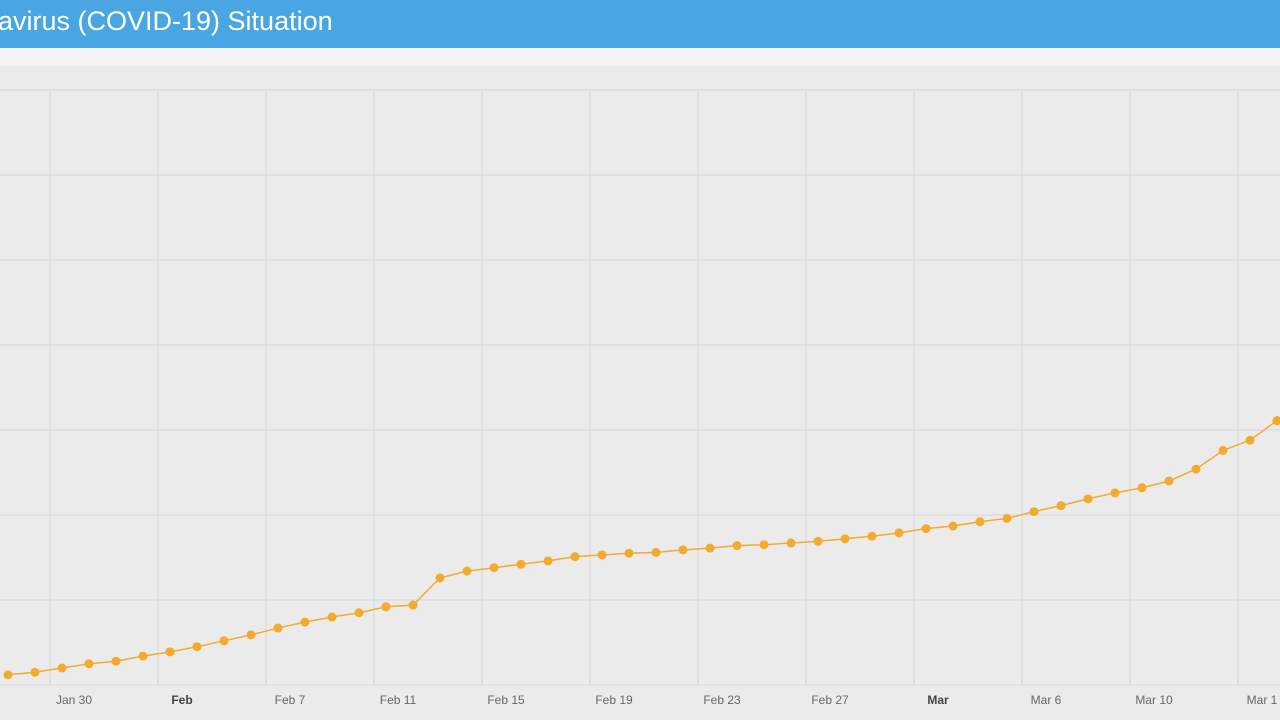 The height and width of the screenshot is (720, 1280). Describe the element at coordinates (1262, 700) in the screenshot. I see `x-tick-label: Mar 1` at that location.